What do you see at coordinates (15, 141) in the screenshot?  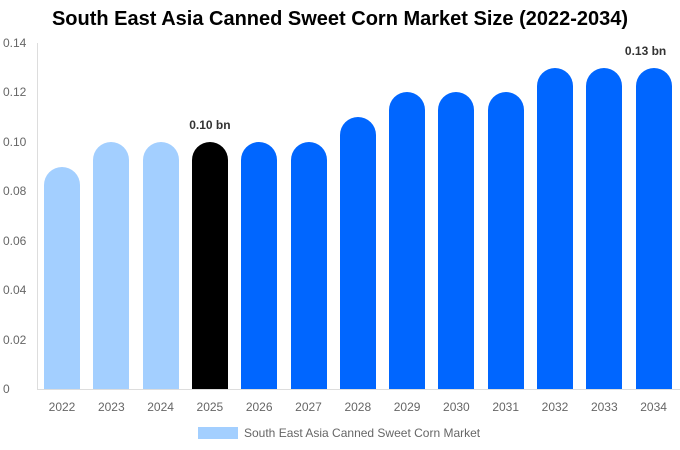 I see `y-tick-label: 0.10` at bounding box center [15, 141].